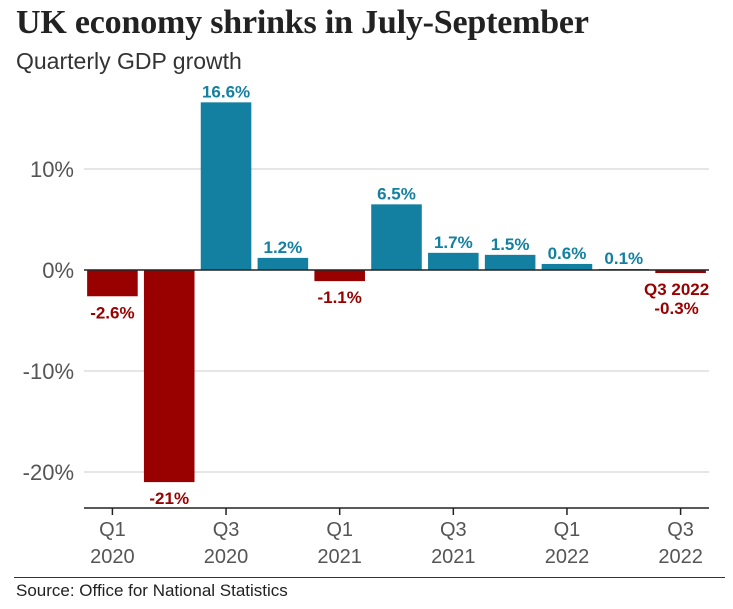 This screenshot has height=609, width=733. I want to click on highlight-label: Q3 2022, so click(676, 289).